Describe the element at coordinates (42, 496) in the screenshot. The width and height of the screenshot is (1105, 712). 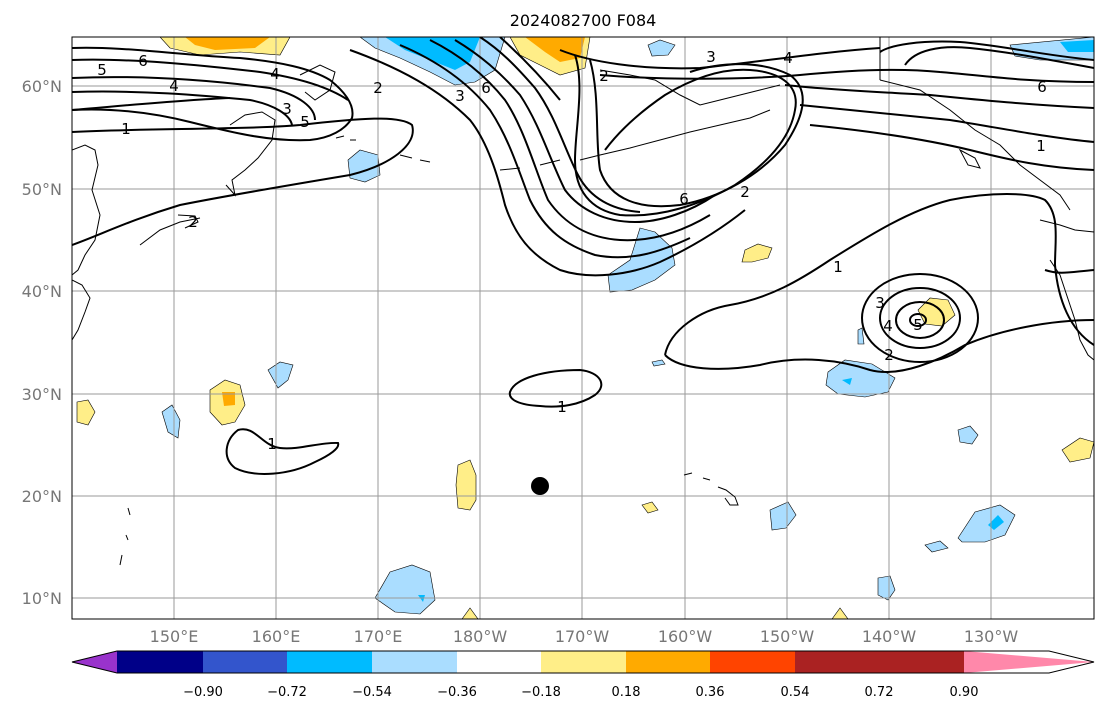
I see `lat-label: 20°N` at that location.